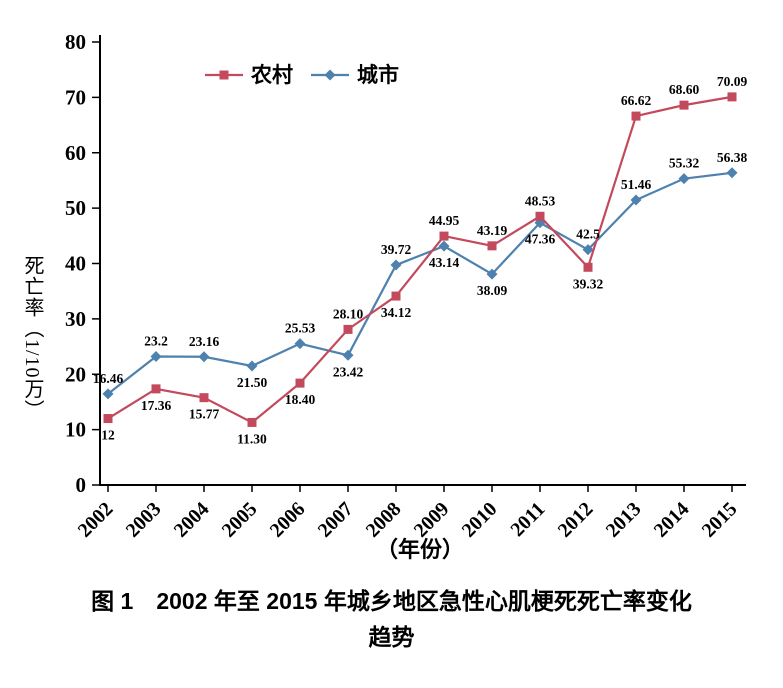 The height and width of the screenshot is (688, 783). Describe the element at coordinates (336, 520) in the screenshot. I see `x-tick-label: 2007` at that location.